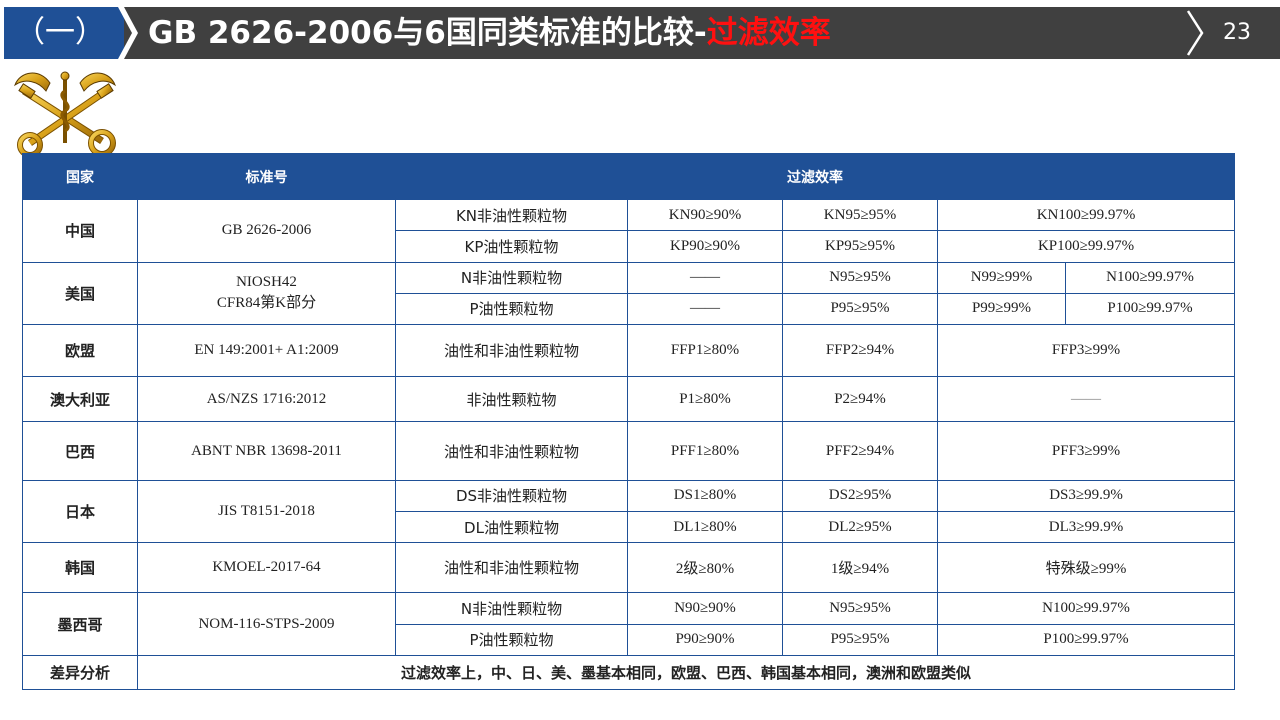 This screenshot has height=720, width=1280. I want to click on value-cell: 2级≥80%, so click(705, 568).